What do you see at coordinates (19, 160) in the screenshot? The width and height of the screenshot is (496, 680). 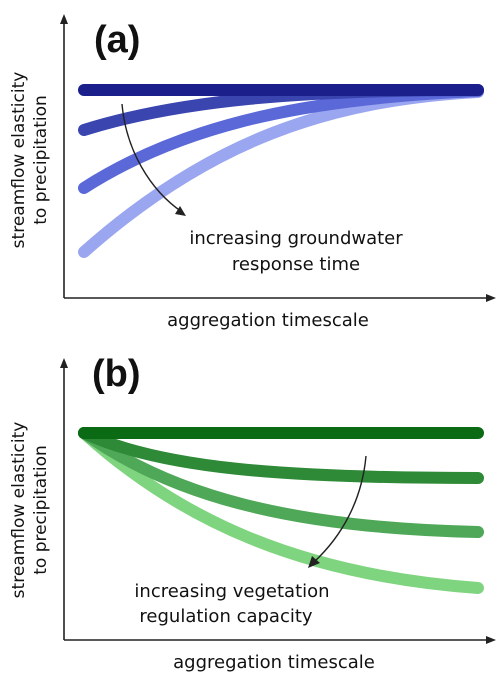 I see `panel-a-ylabel-line1: streamflow elasticity` at bounding box center [19, 160].